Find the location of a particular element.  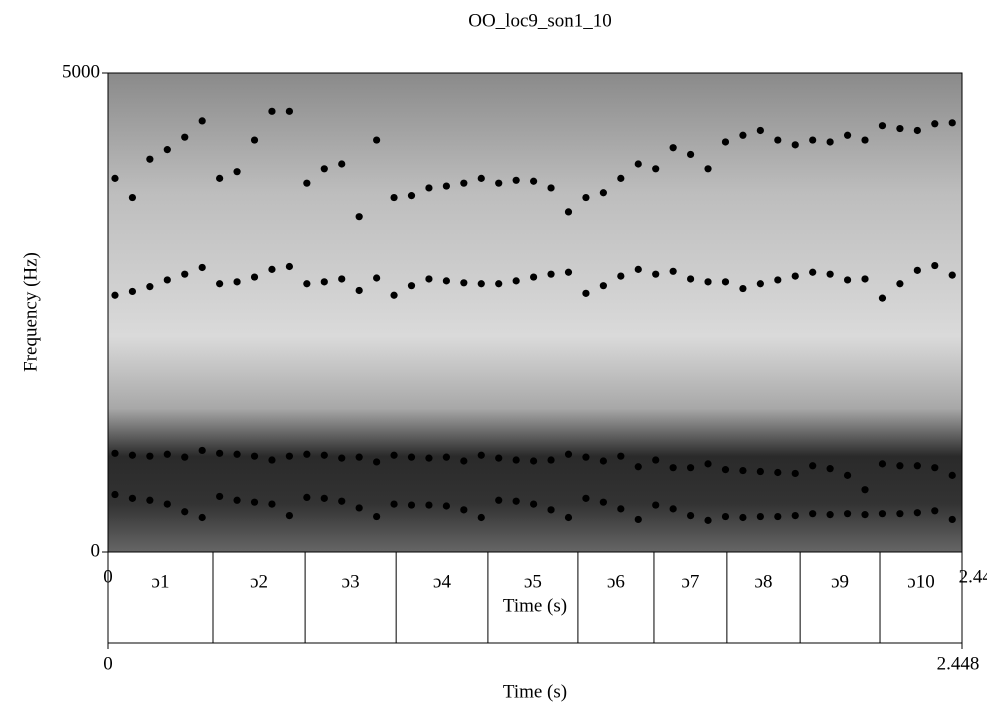

interval-label: ɔ2 is located at coordinates (259, 581).